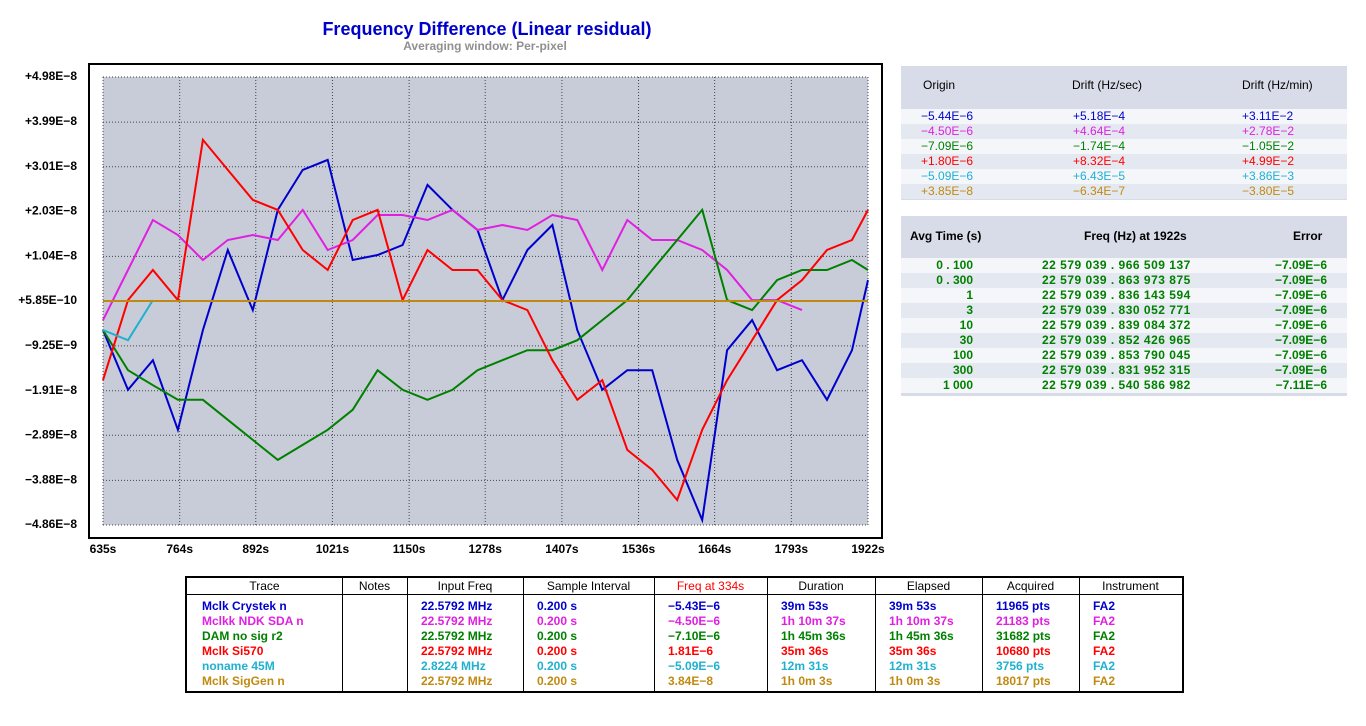  Describe the element at coordinates (694, 606) in the screenshot. I see `trace-cell: −5.43E−6` at that location.